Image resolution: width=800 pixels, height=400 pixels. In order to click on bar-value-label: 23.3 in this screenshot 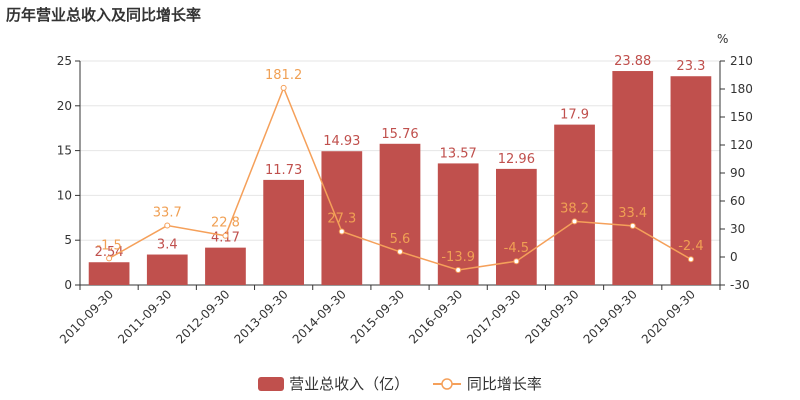, I will do `click(690, 66)`.